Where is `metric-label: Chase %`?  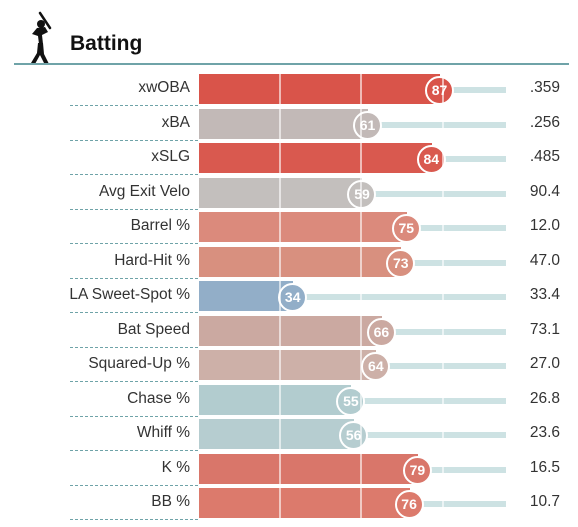
metric-label: Chase % is located at coordinates (158, 398).